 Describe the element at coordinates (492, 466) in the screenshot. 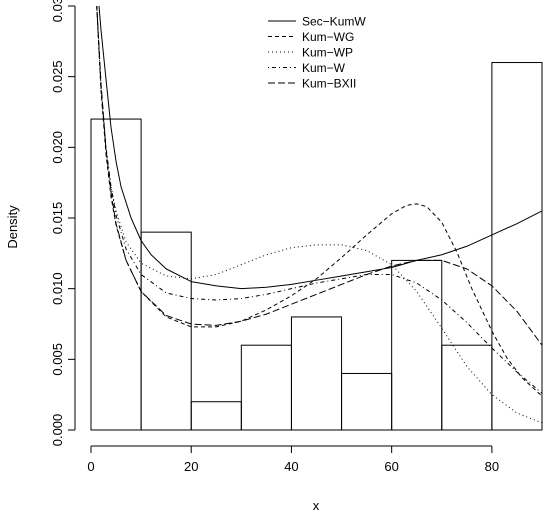

I see `x-tick-label: 80` at that location.